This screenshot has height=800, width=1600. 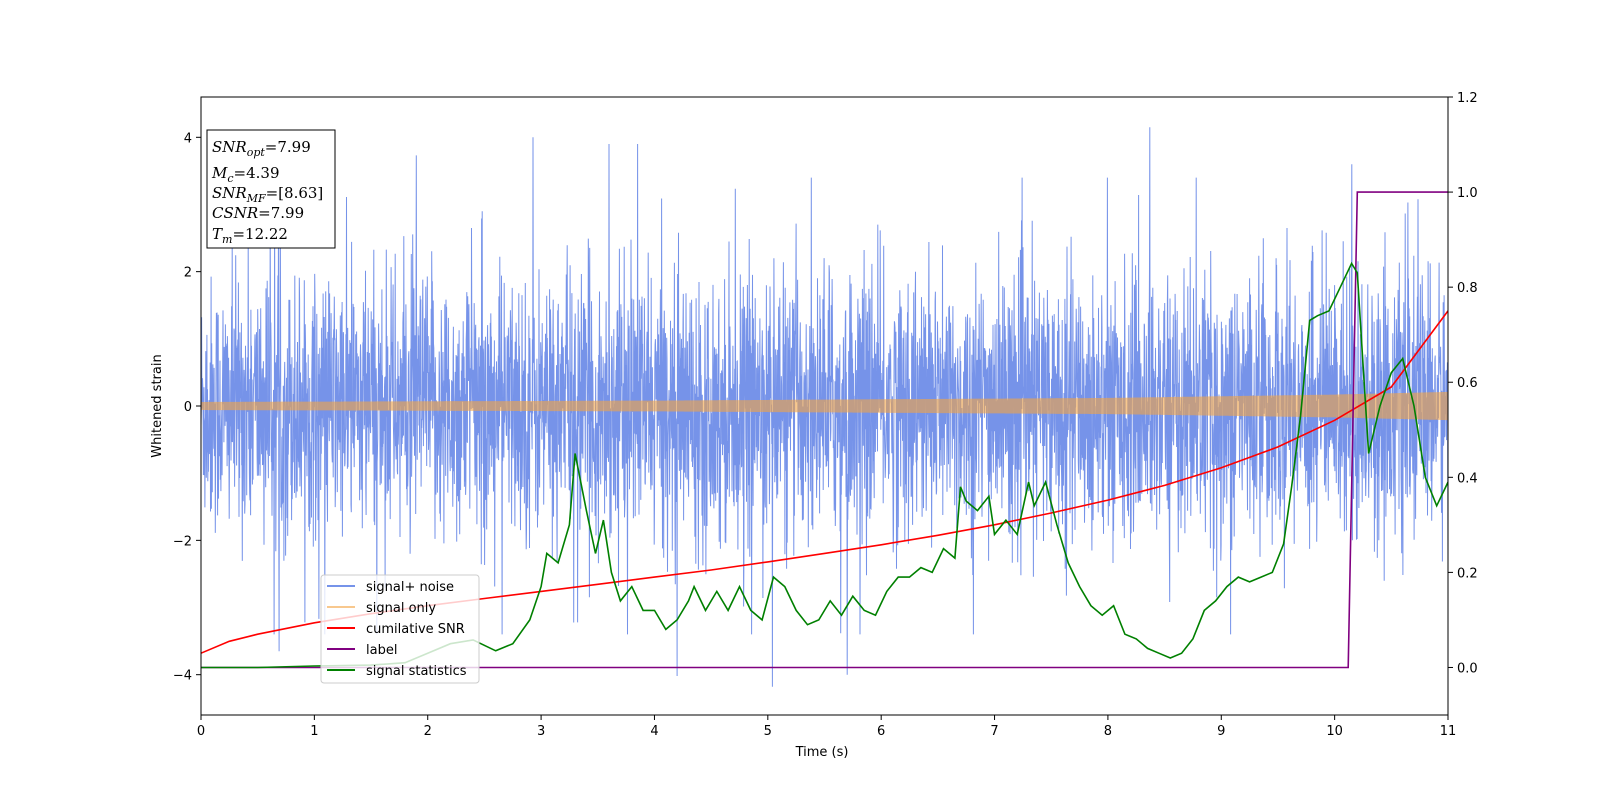 What do you see at coordinates (261, 148) in the screenshot?
I see `annotation-snr-opt: SNRopt=7.99` at bounding box center [261, 148].